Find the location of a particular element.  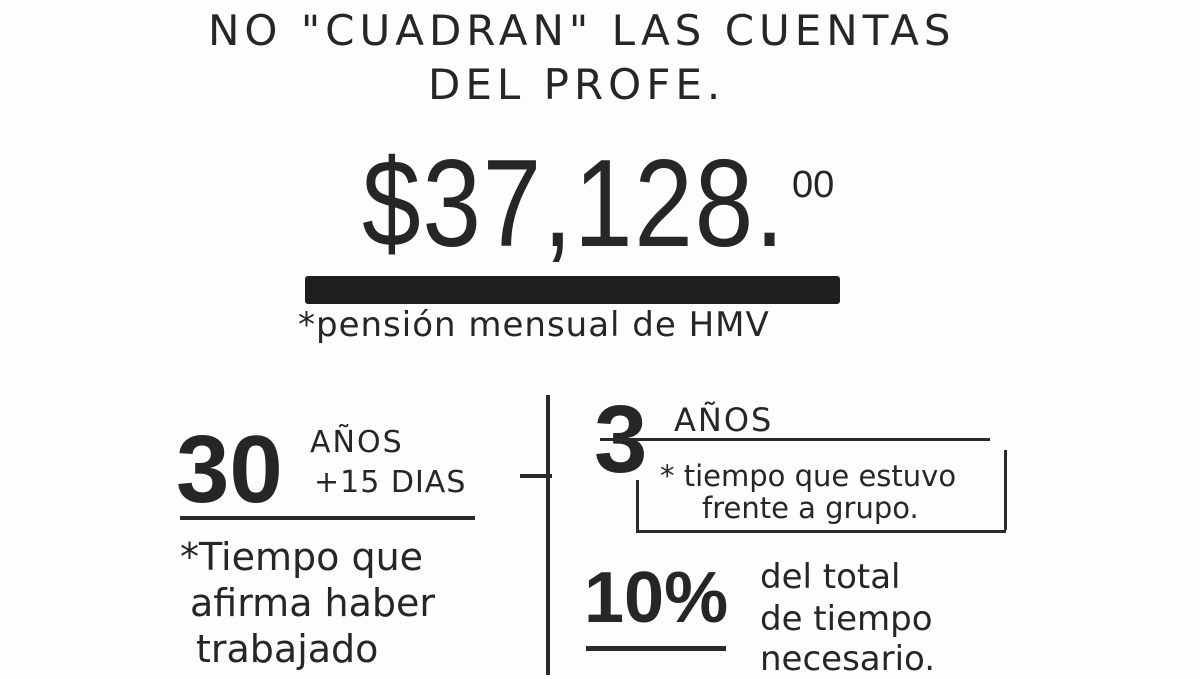

vertical-divider is located at coordinates (548, 535).